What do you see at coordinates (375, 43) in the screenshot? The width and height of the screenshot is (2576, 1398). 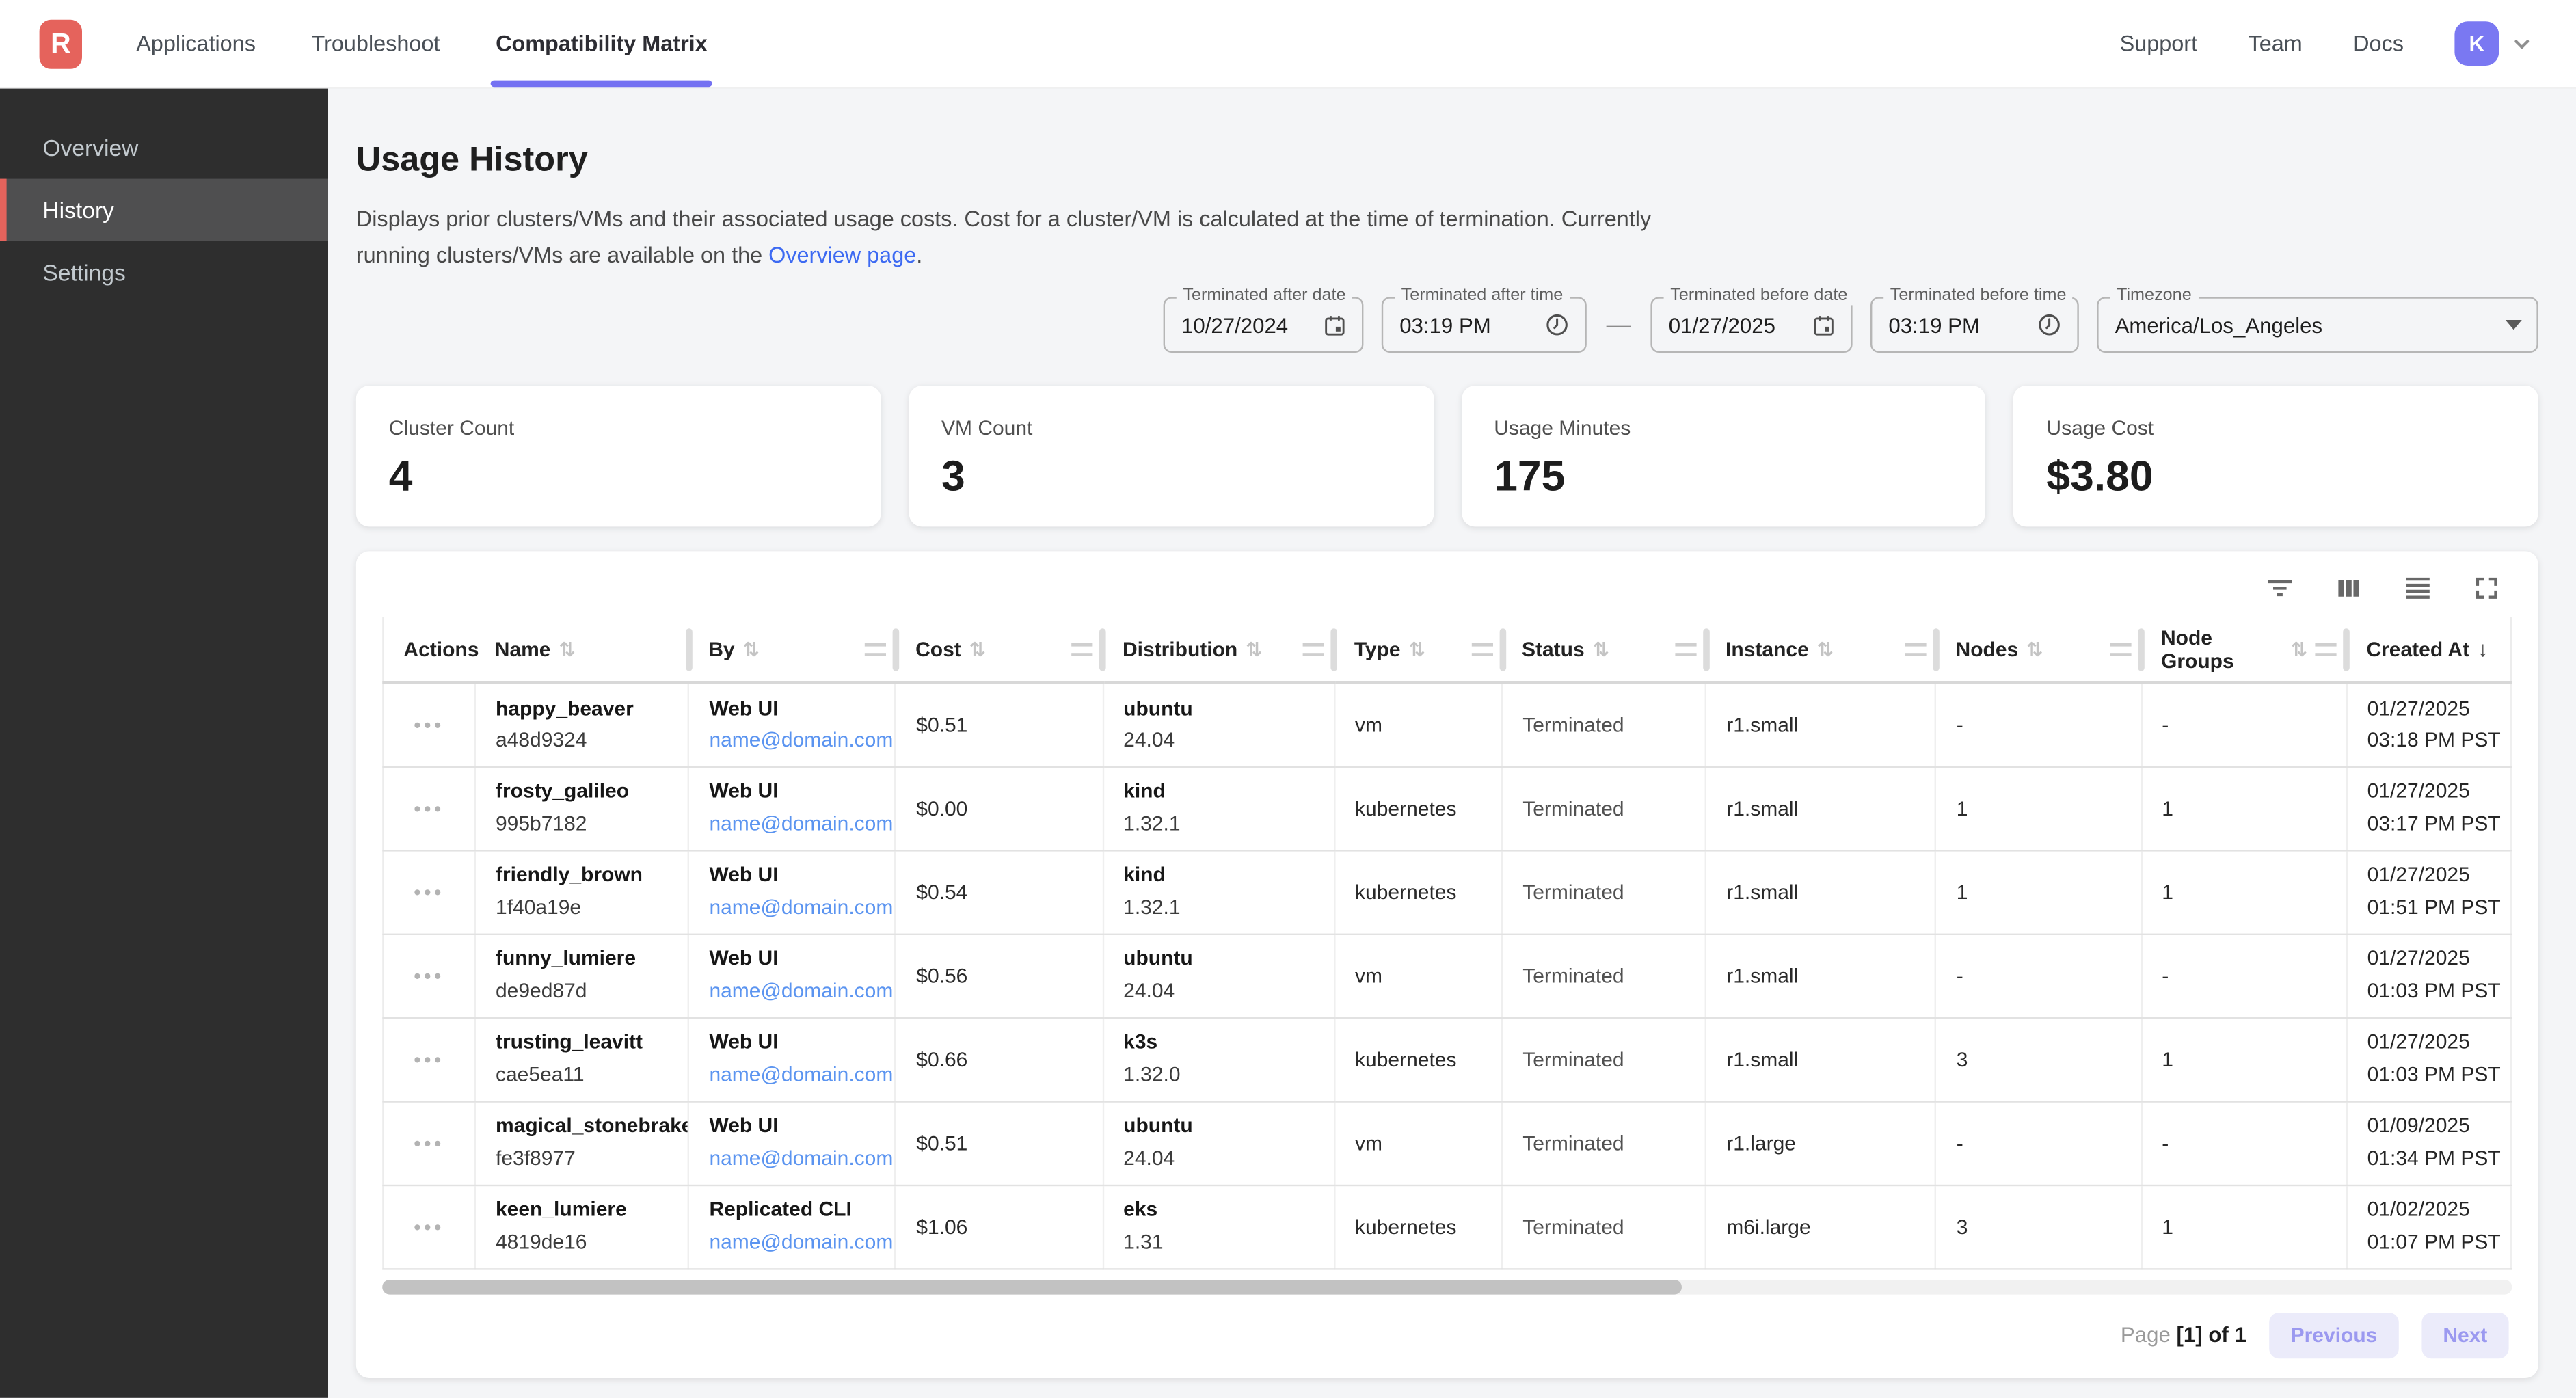 I see `nav-tab-troubleshoot: Troubleshoot` at bounding box center [375, 43].